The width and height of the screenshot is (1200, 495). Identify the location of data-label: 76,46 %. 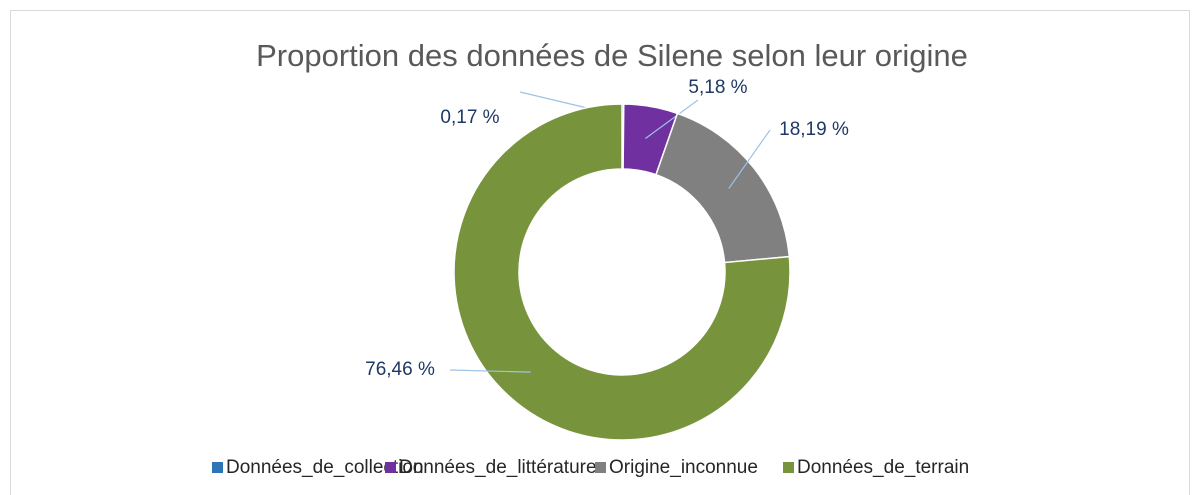
(400, 369).